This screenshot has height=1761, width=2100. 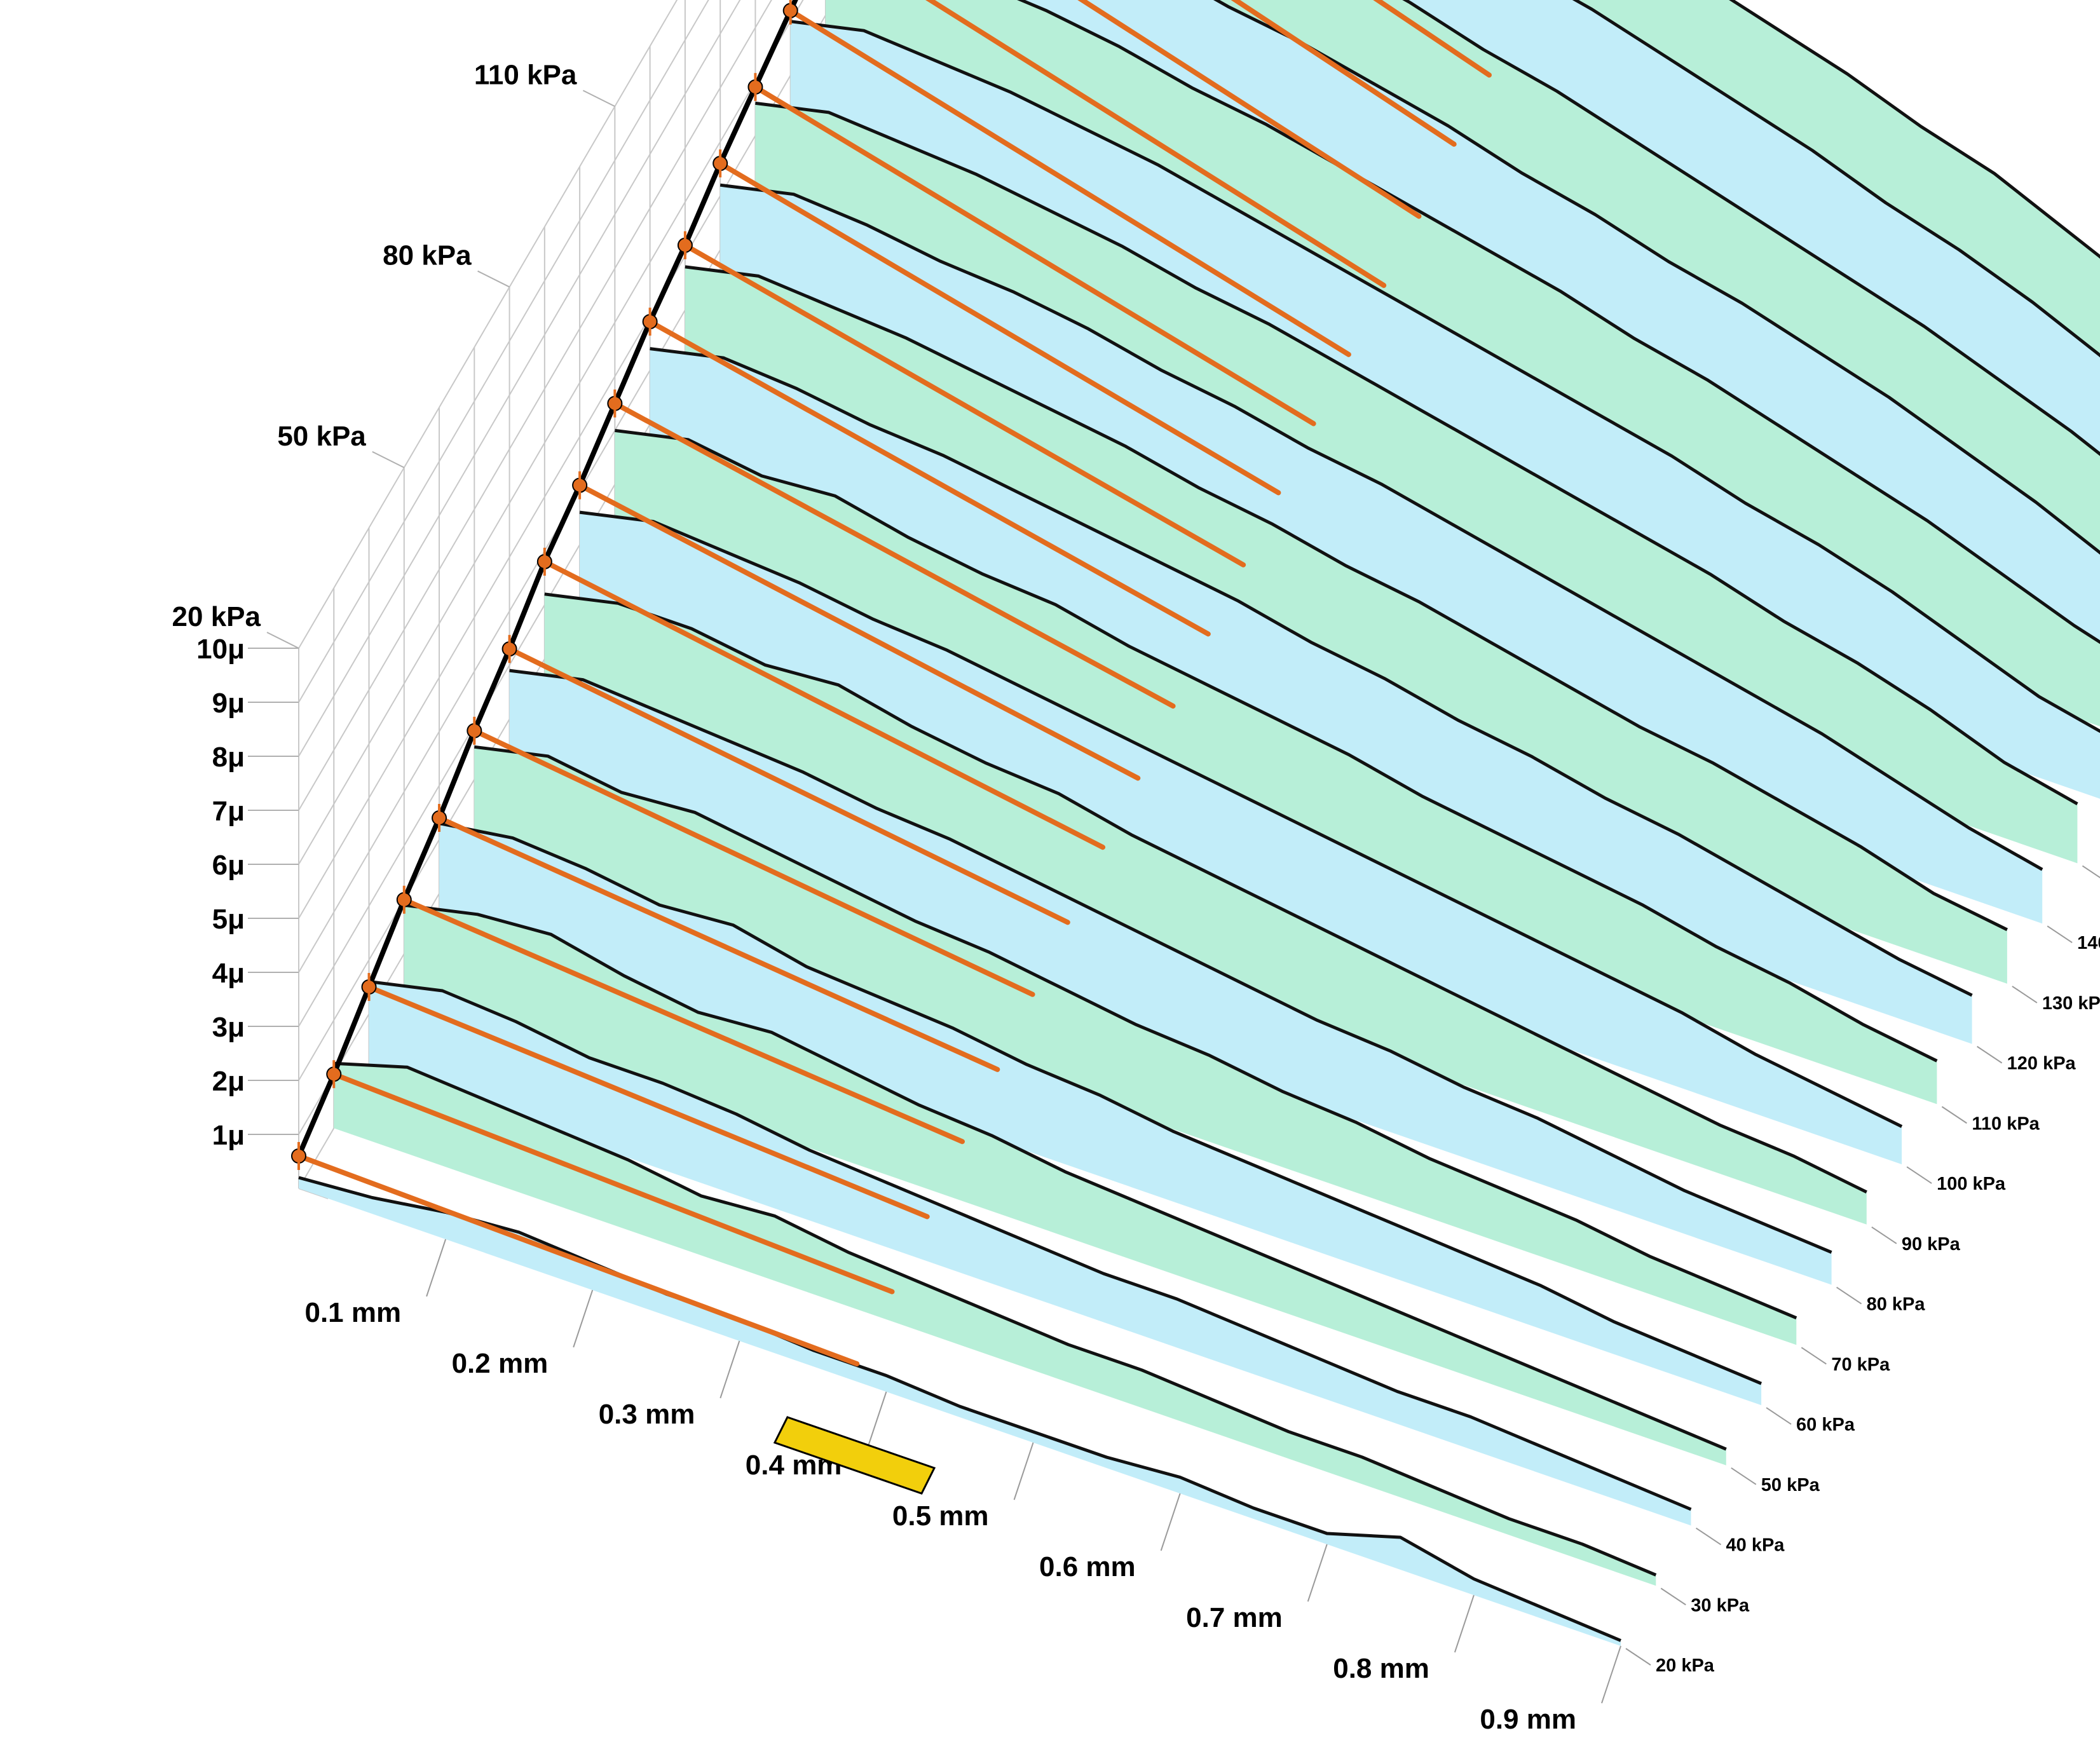 What do you see at coordinates (1896, 1305) in the screenshot?
I see `series-label: 80 kPa` at bounding box center [1896, 1305].